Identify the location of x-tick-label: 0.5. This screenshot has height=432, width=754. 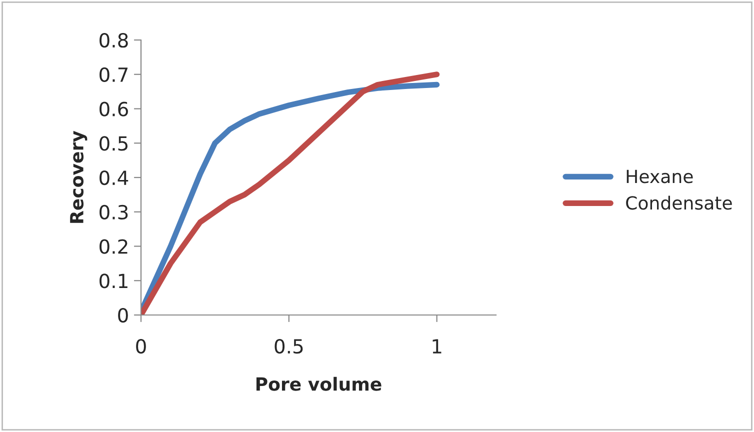
(288, 346).